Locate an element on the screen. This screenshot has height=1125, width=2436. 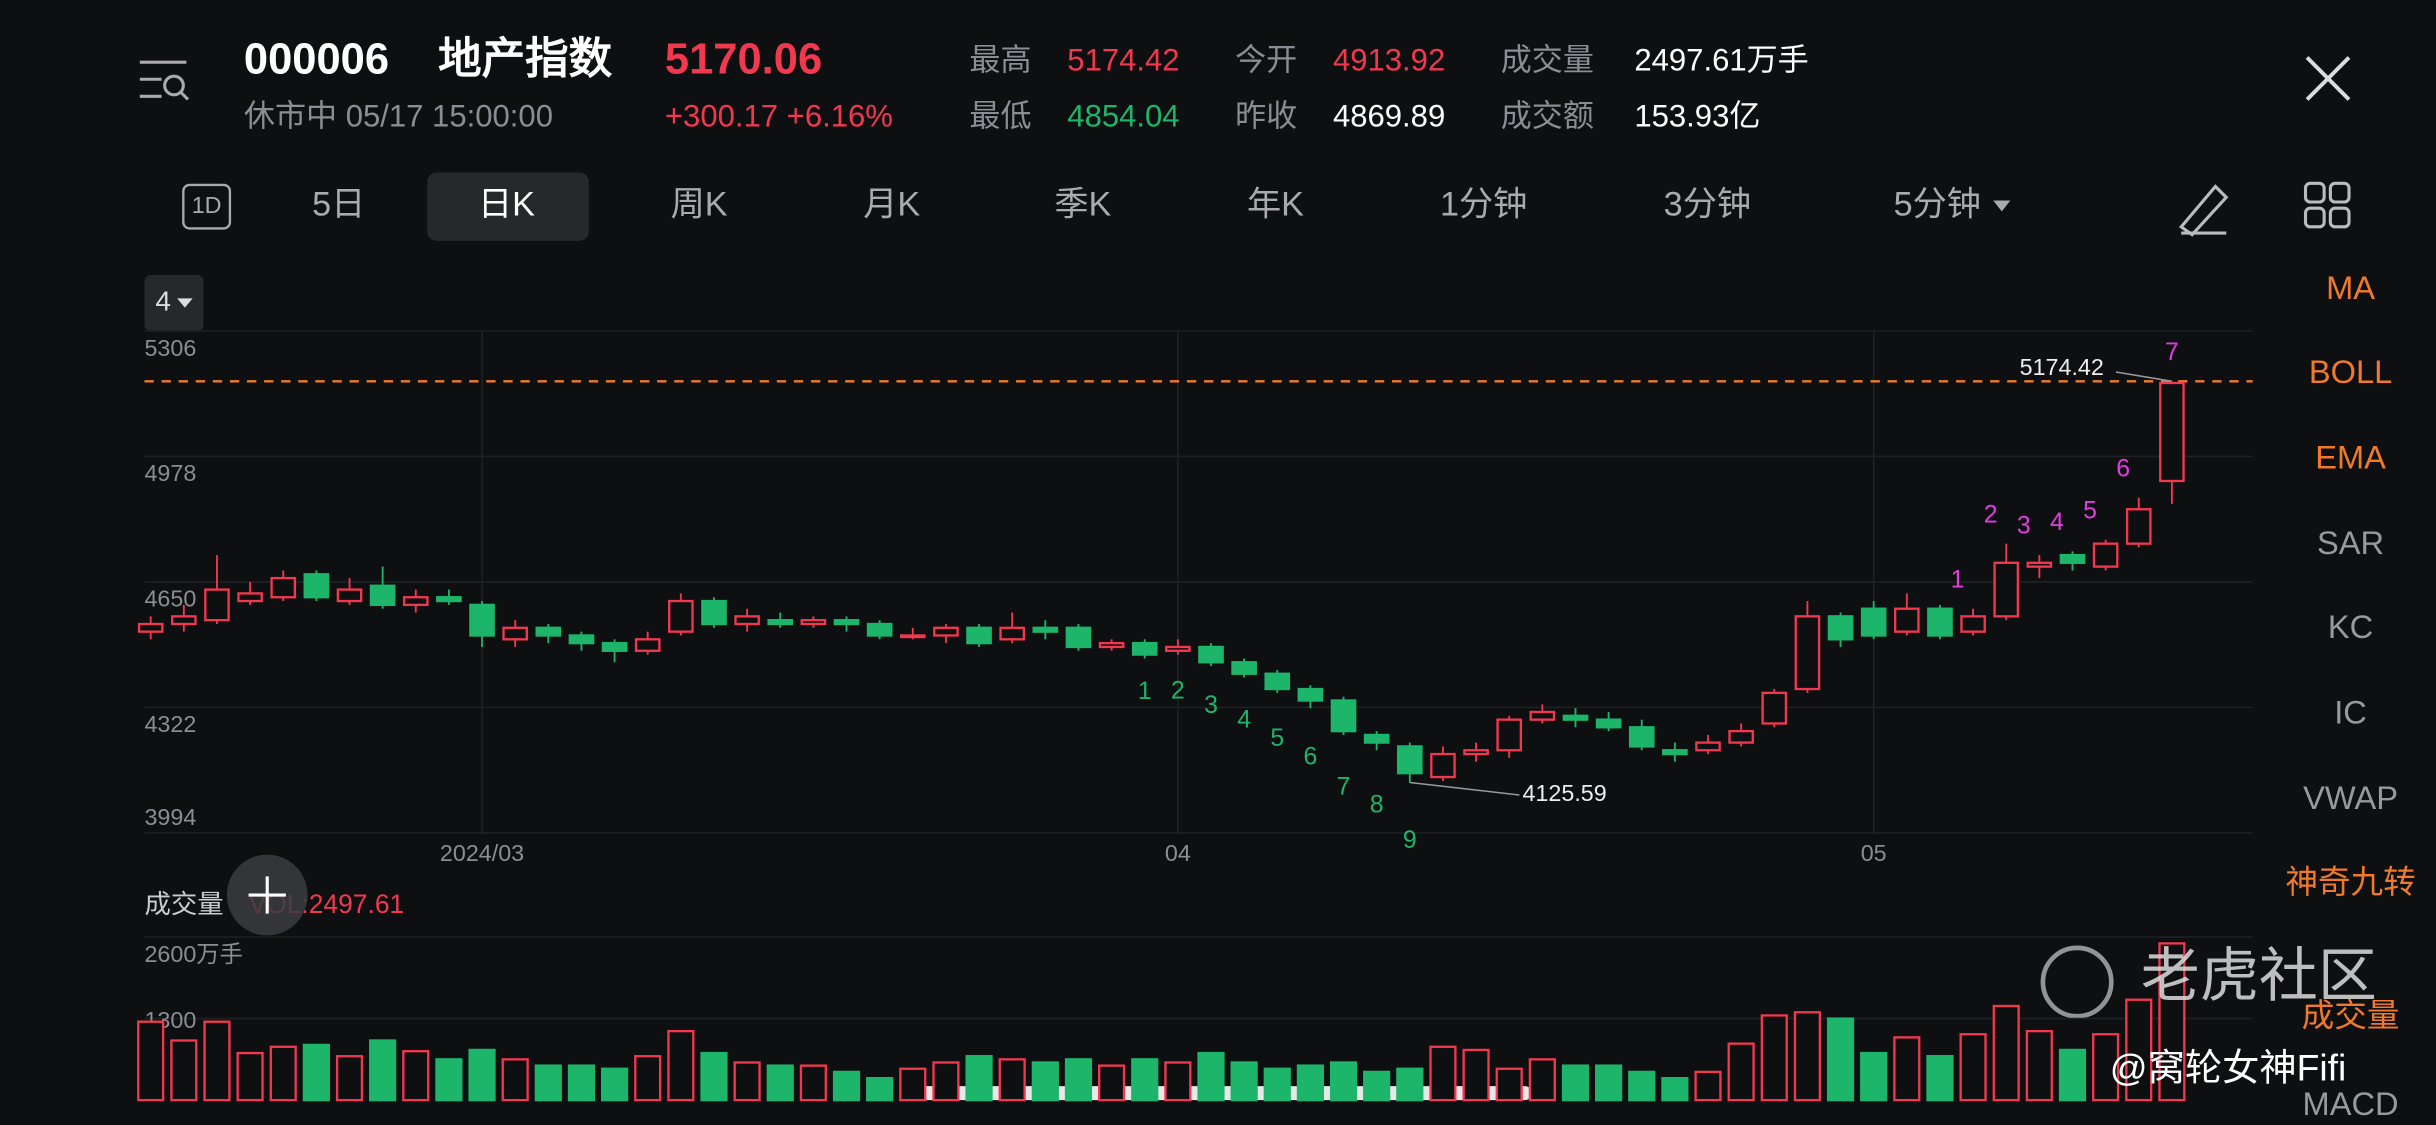
tab: 3分钟 is located at coordinates (1707, 205).